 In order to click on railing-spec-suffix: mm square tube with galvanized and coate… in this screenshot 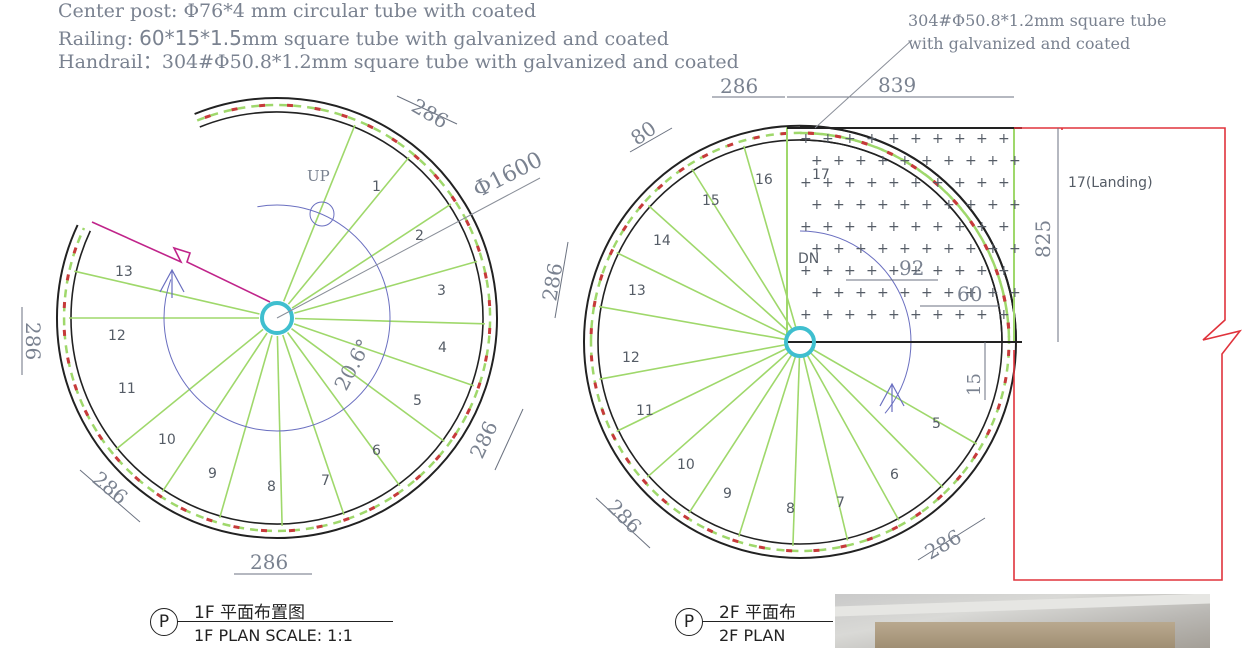, I will do `click(455, 39)`.